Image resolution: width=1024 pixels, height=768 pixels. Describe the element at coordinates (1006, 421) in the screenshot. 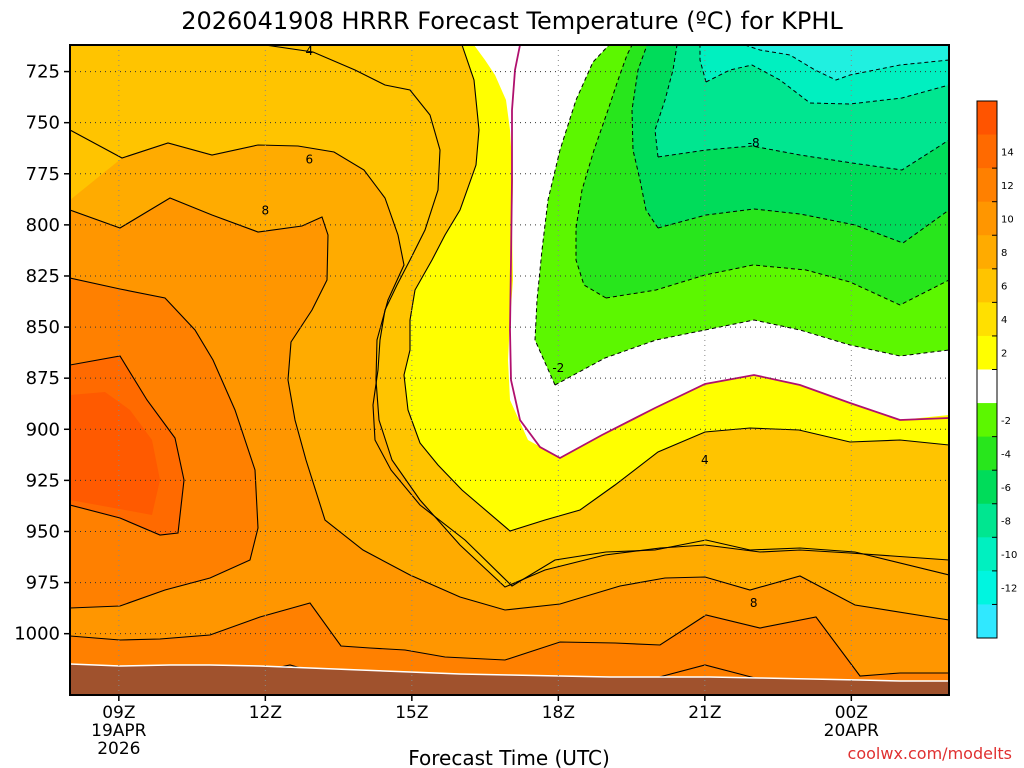

I see `colorbar-label-9: -2` at that location.